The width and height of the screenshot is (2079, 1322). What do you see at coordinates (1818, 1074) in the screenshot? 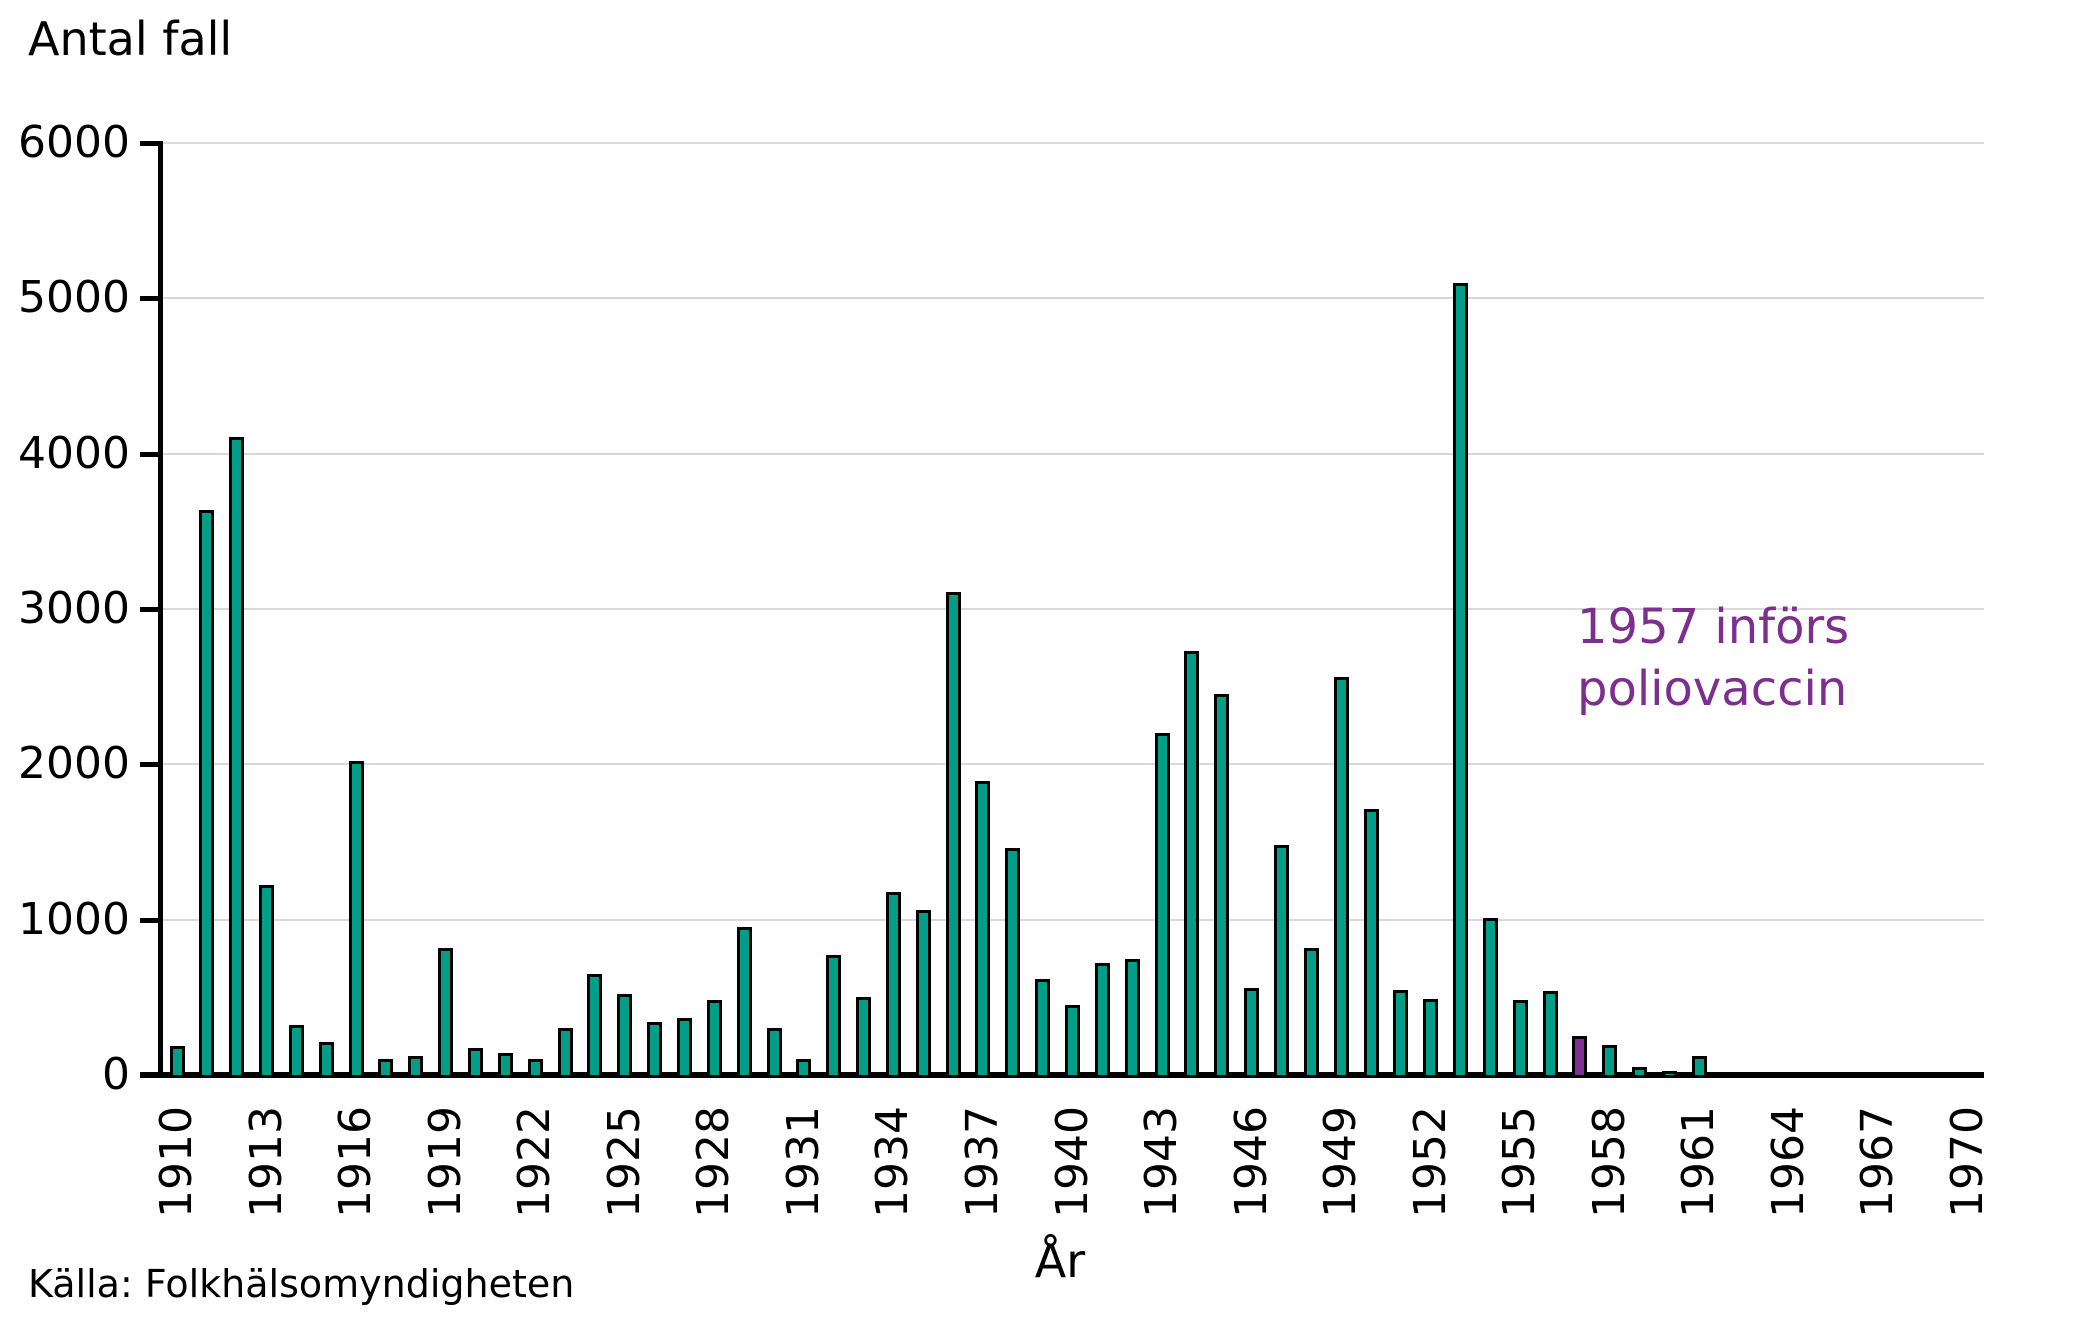
I see `bar-1965` at bounding box center [1818, 1074].